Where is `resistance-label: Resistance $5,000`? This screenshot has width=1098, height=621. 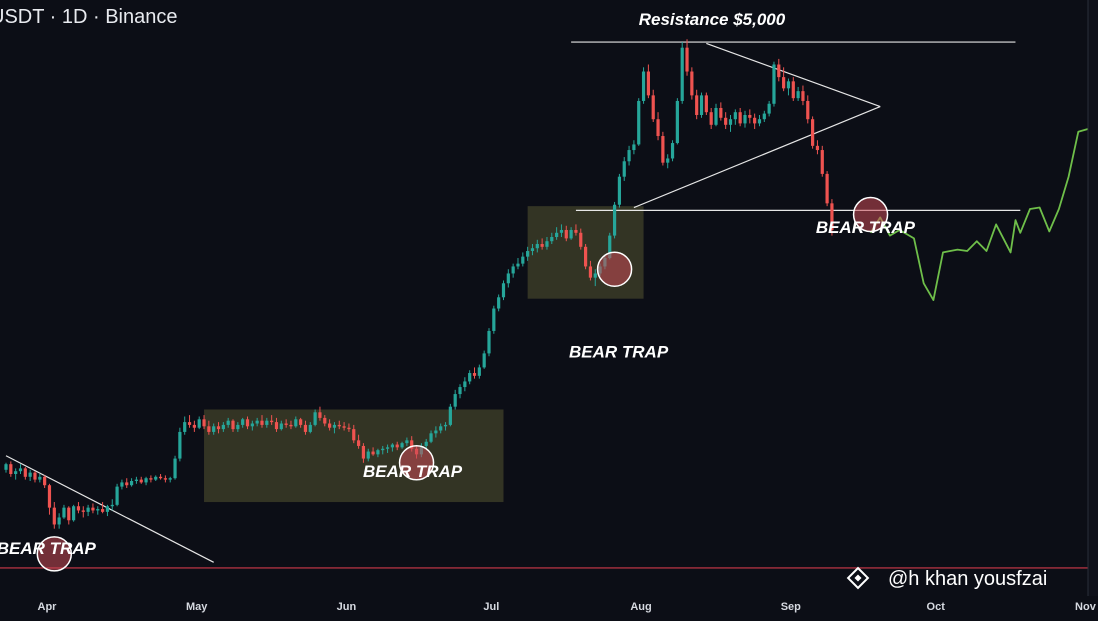
resistance-label: Resistance $5,000 is located at coordinates (712, 19).